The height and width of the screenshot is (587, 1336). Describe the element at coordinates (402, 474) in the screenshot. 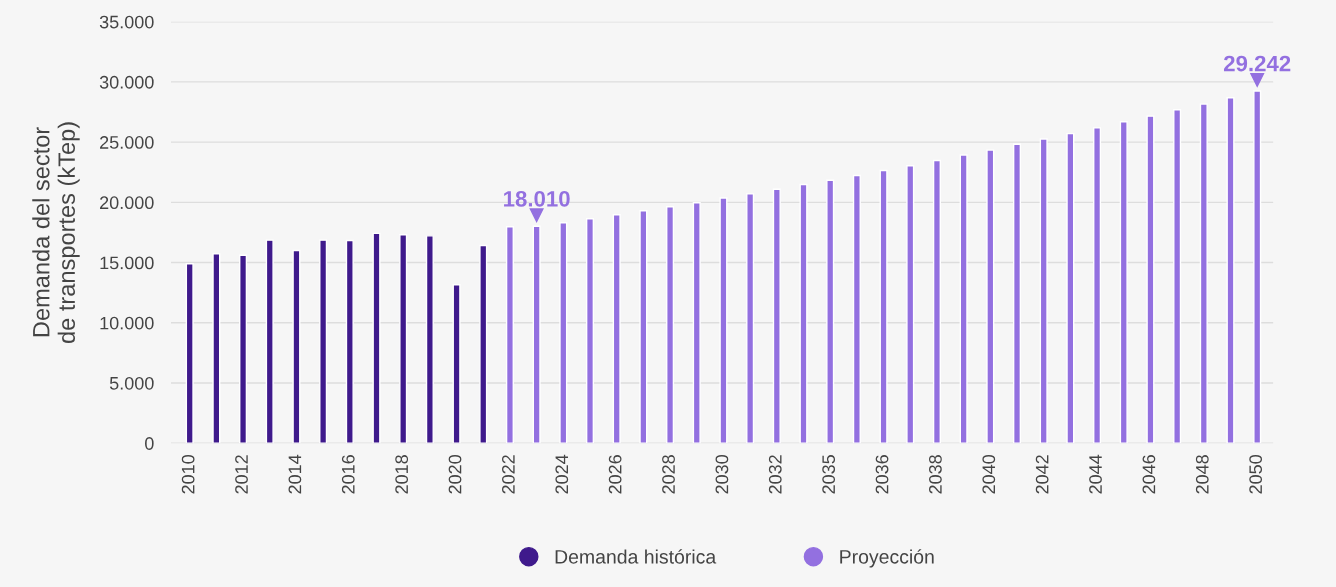

I see `x-tick-label: 2018` at that location.